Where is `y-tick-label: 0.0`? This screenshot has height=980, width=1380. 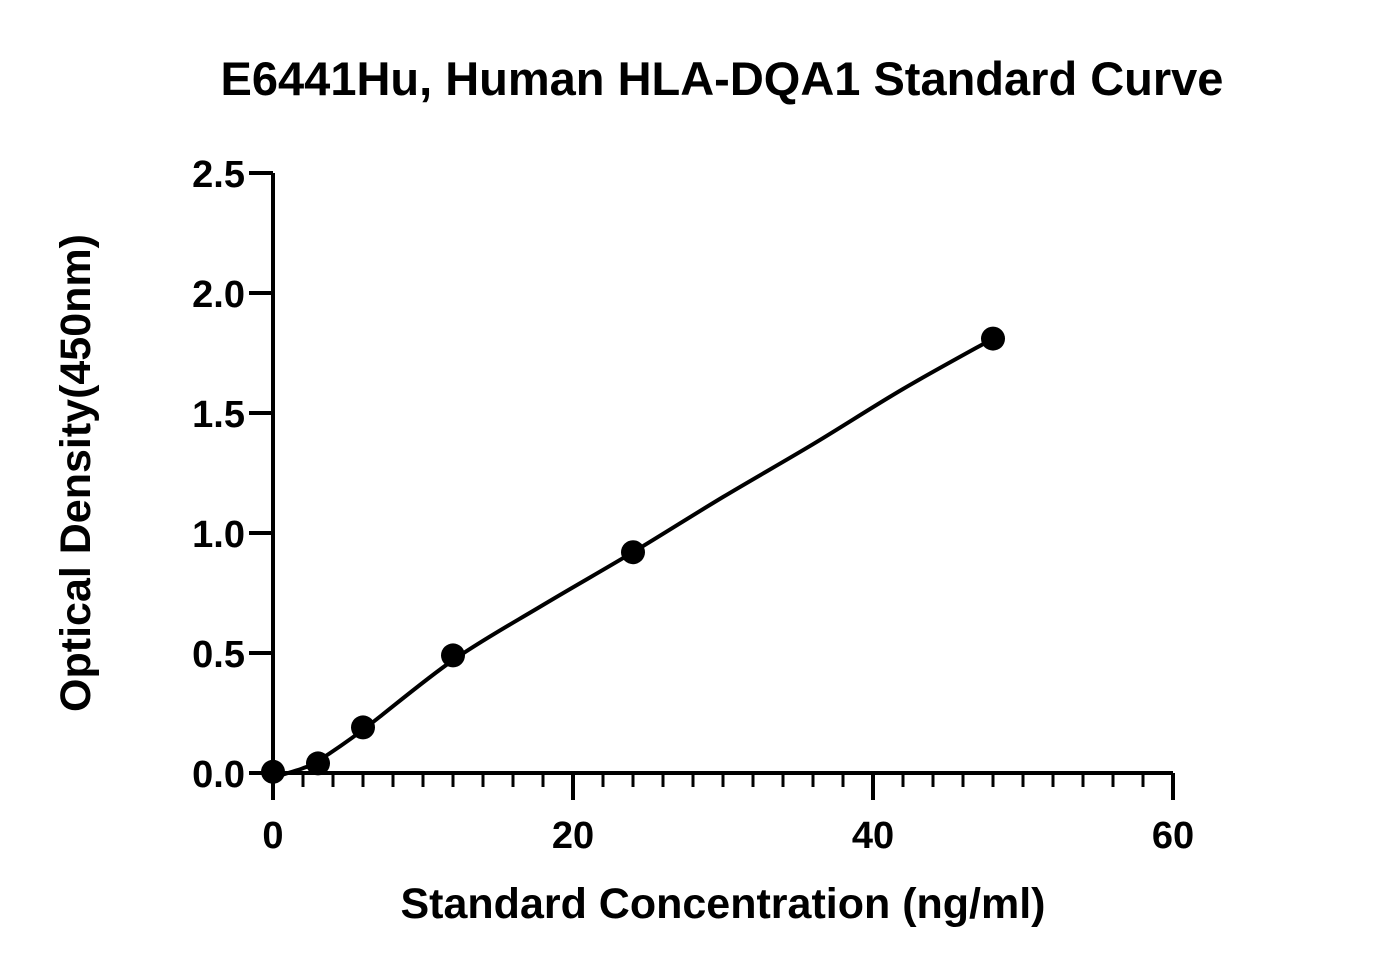 y-tick-label: 0.0 is located at coordinates (218, 775).